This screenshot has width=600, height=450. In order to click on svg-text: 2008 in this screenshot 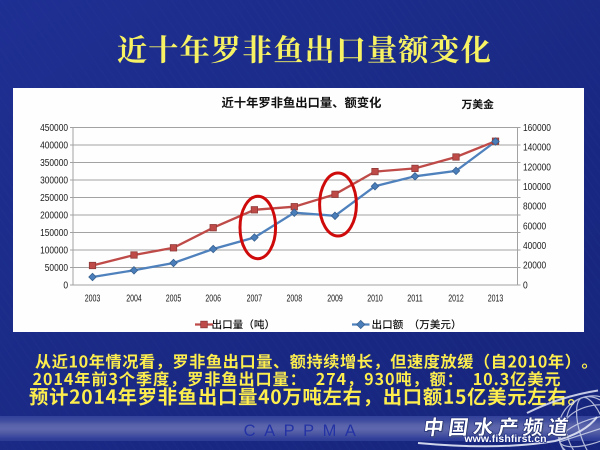, I will do `click(295, 299)`.